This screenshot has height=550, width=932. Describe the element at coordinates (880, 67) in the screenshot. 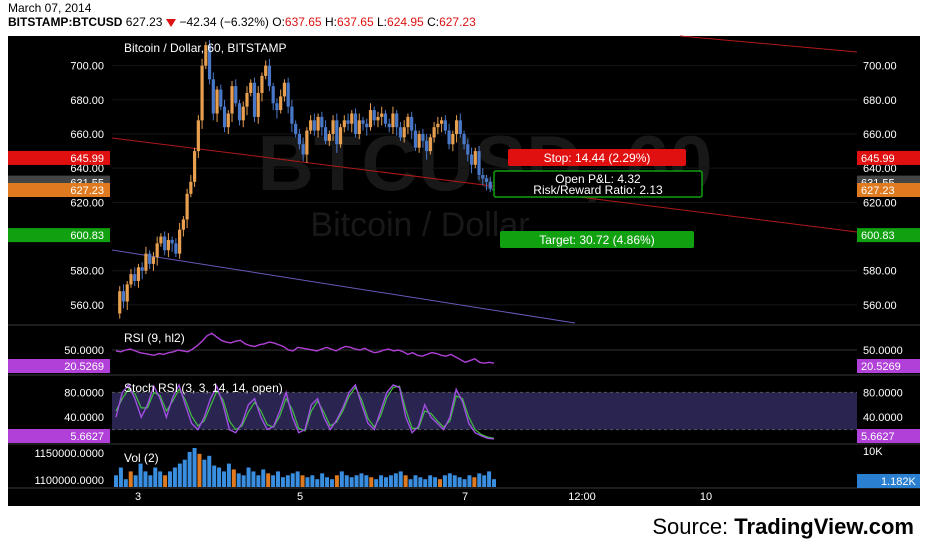

I see `right-price-tick: 700.00` at that location.